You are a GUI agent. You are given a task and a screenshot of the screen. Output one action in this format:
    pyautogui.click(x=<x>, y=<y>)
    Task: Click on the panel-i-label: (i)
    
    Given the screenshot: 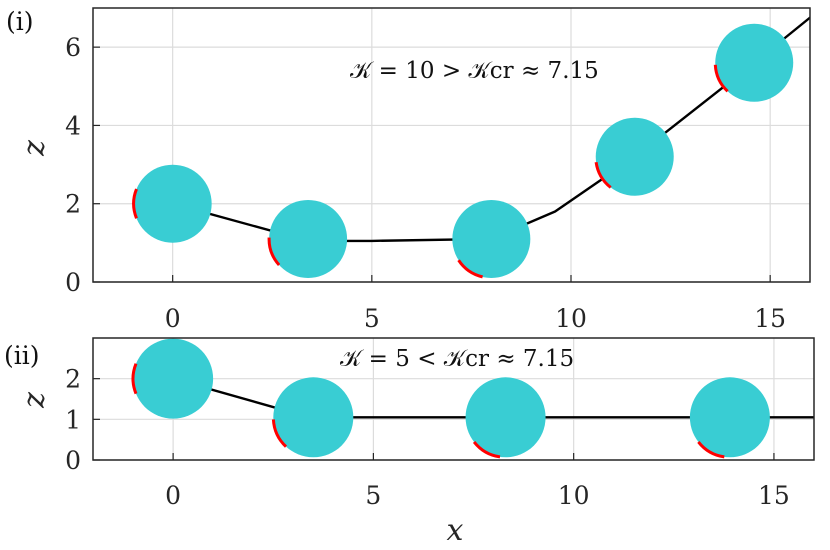 What is the action you would take?
    pyautogui.click(x=20, y=21)
    